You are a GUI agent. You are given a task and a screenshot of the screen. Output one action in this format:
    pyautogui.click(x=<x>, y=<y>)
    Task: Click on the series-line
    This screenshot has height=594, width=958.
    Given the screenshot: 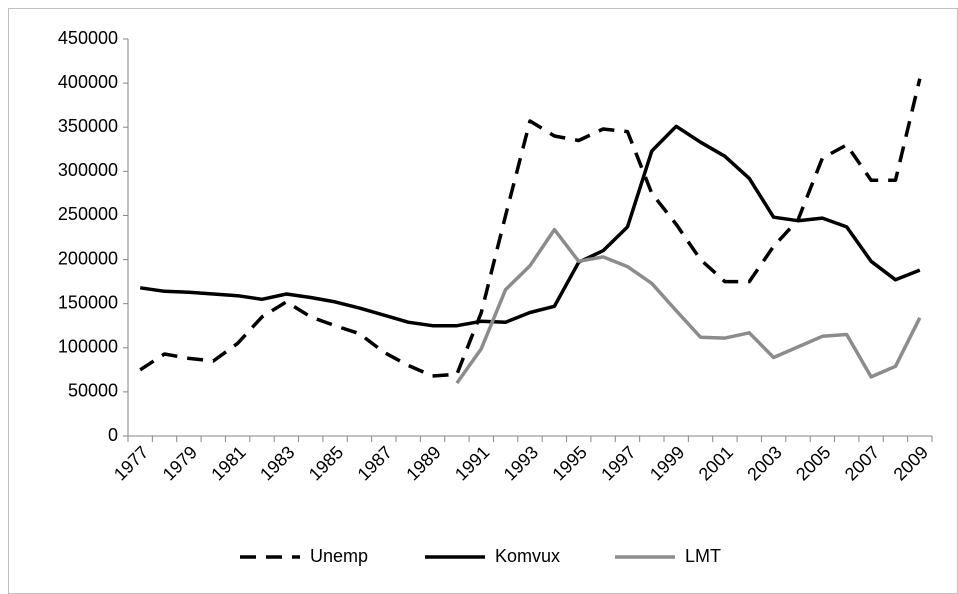 What is the action you would take?
    pyautogui.click(x=688, y=306)
    